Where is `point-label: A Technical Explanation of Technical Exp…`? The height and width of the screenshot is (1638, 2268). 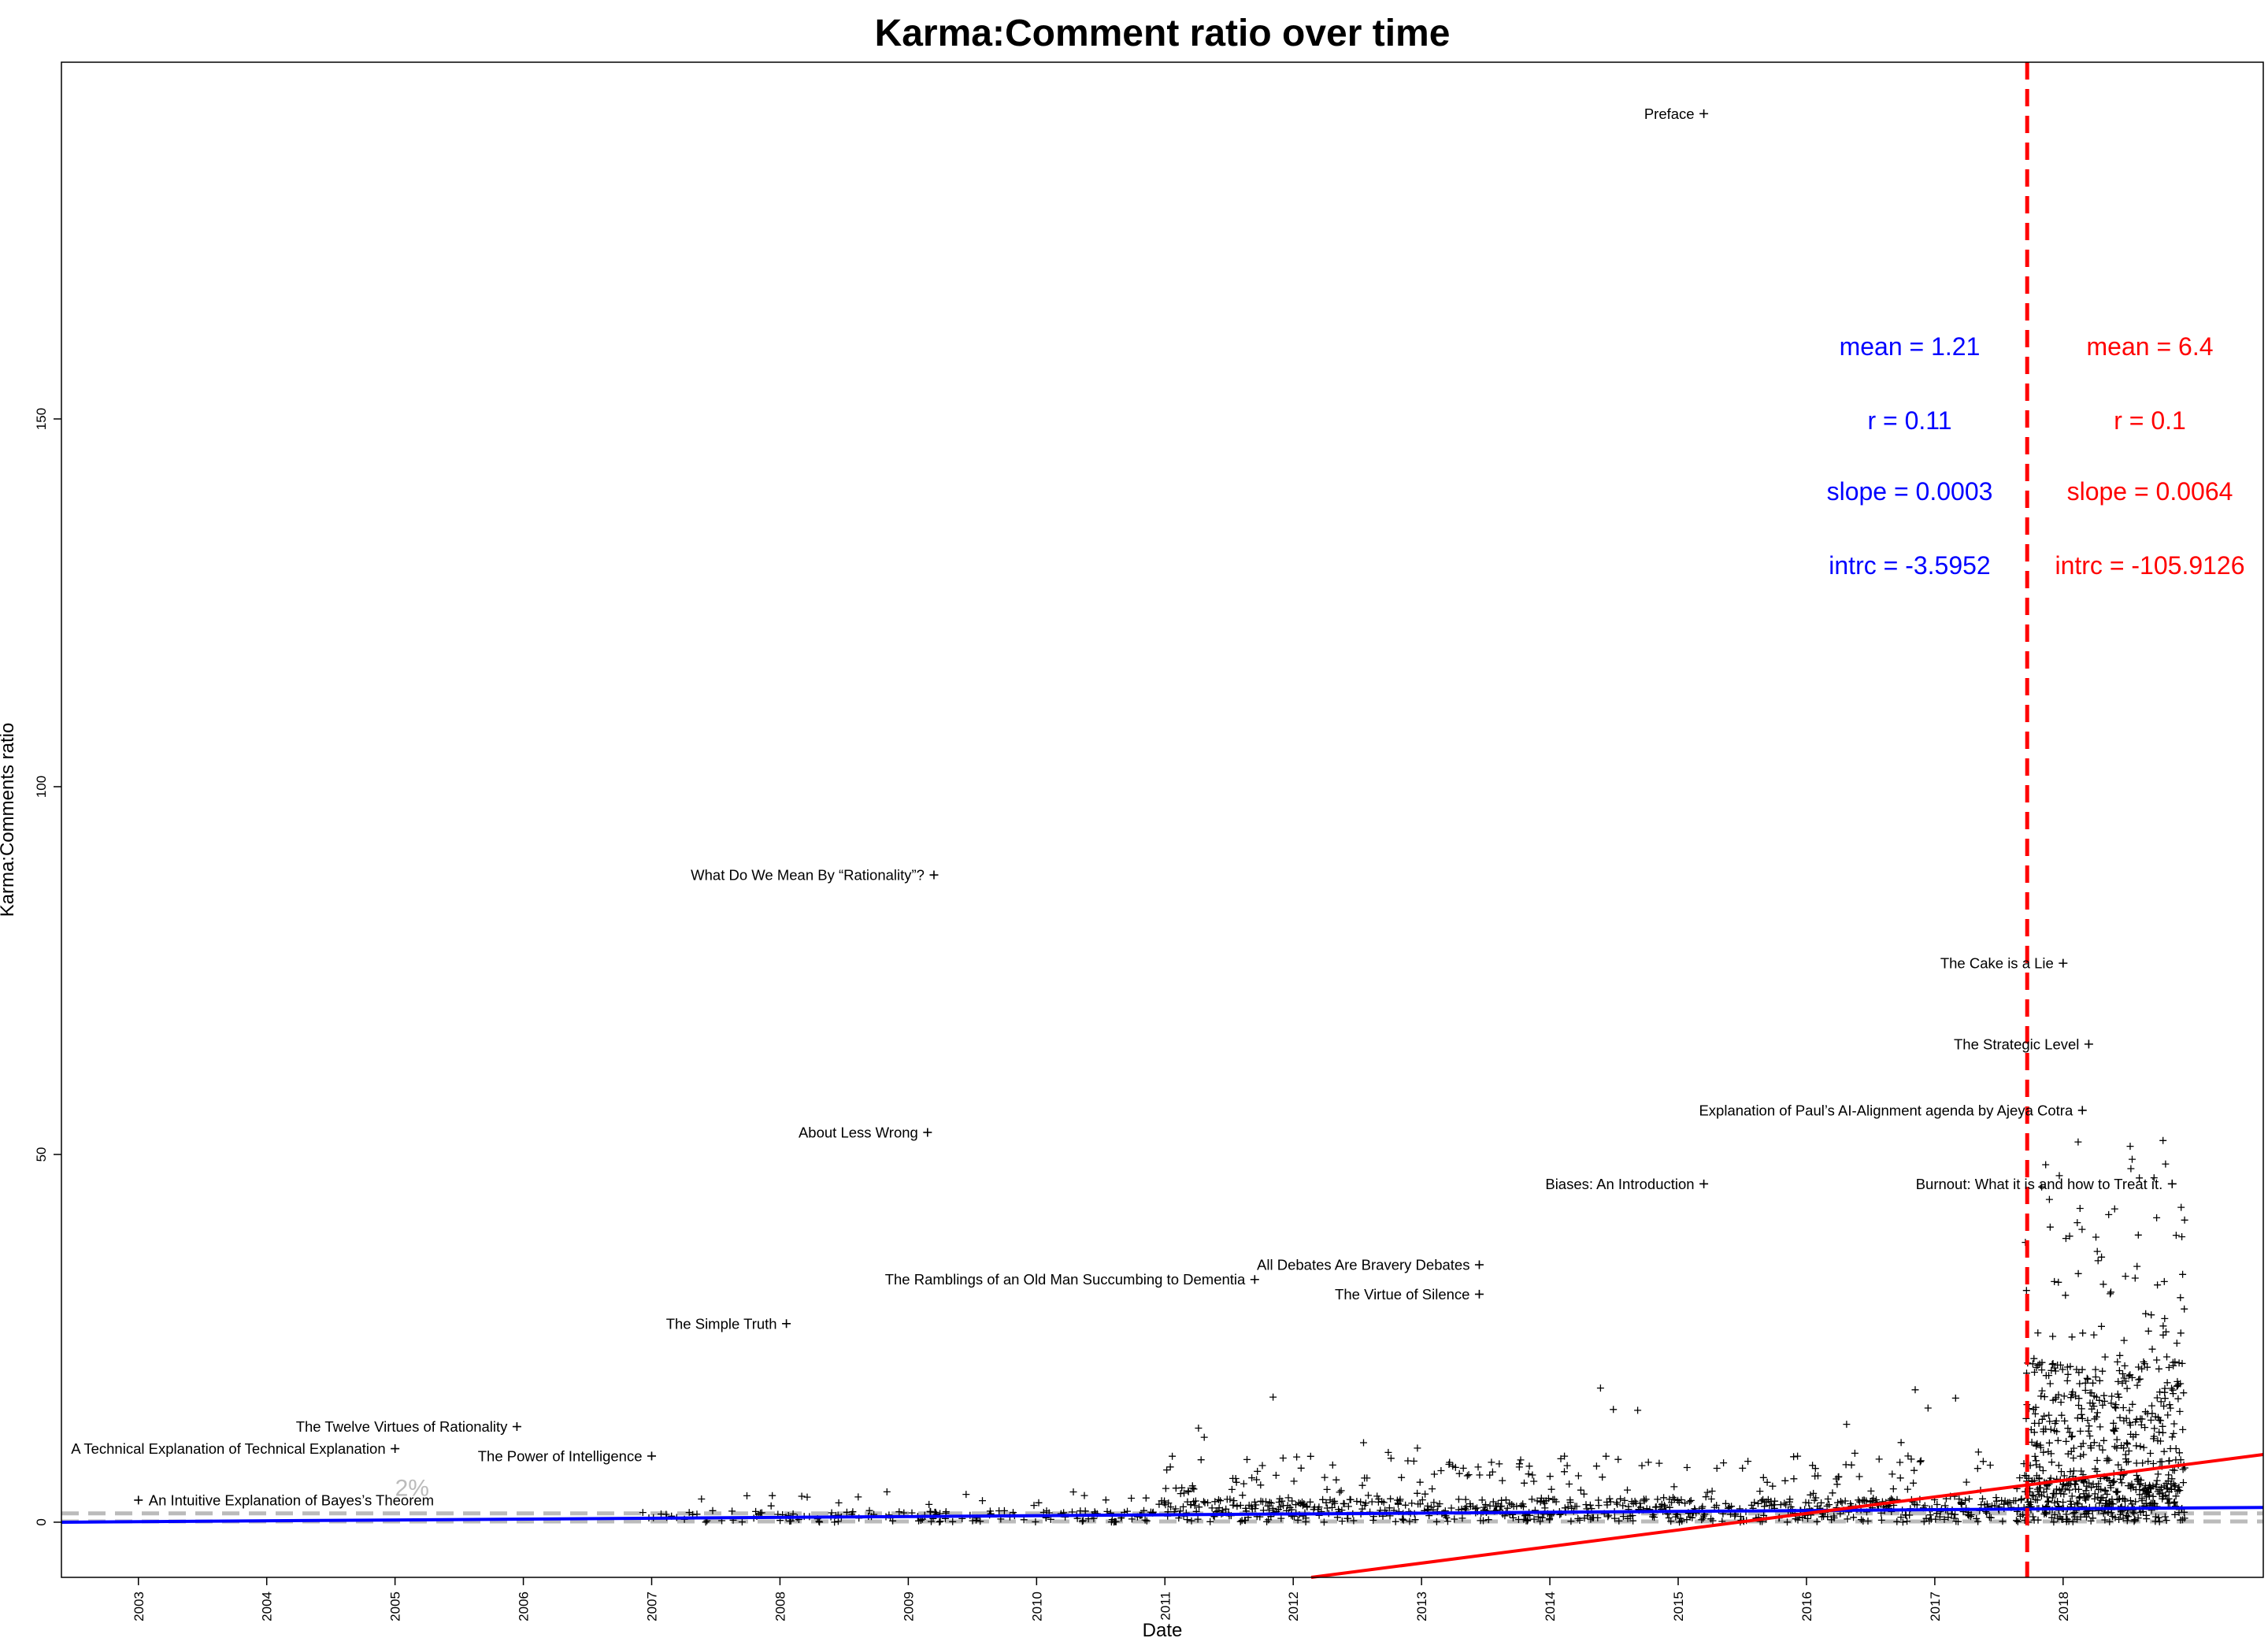 point-label: A Technical Explanation of Technical Exp… is located at coordinates (228, 1448).